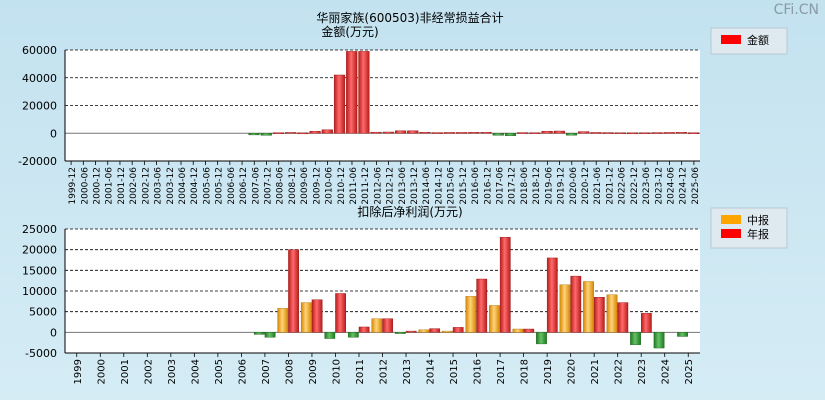  I want to click on x-tick-label: 2007, so click(266, 371).